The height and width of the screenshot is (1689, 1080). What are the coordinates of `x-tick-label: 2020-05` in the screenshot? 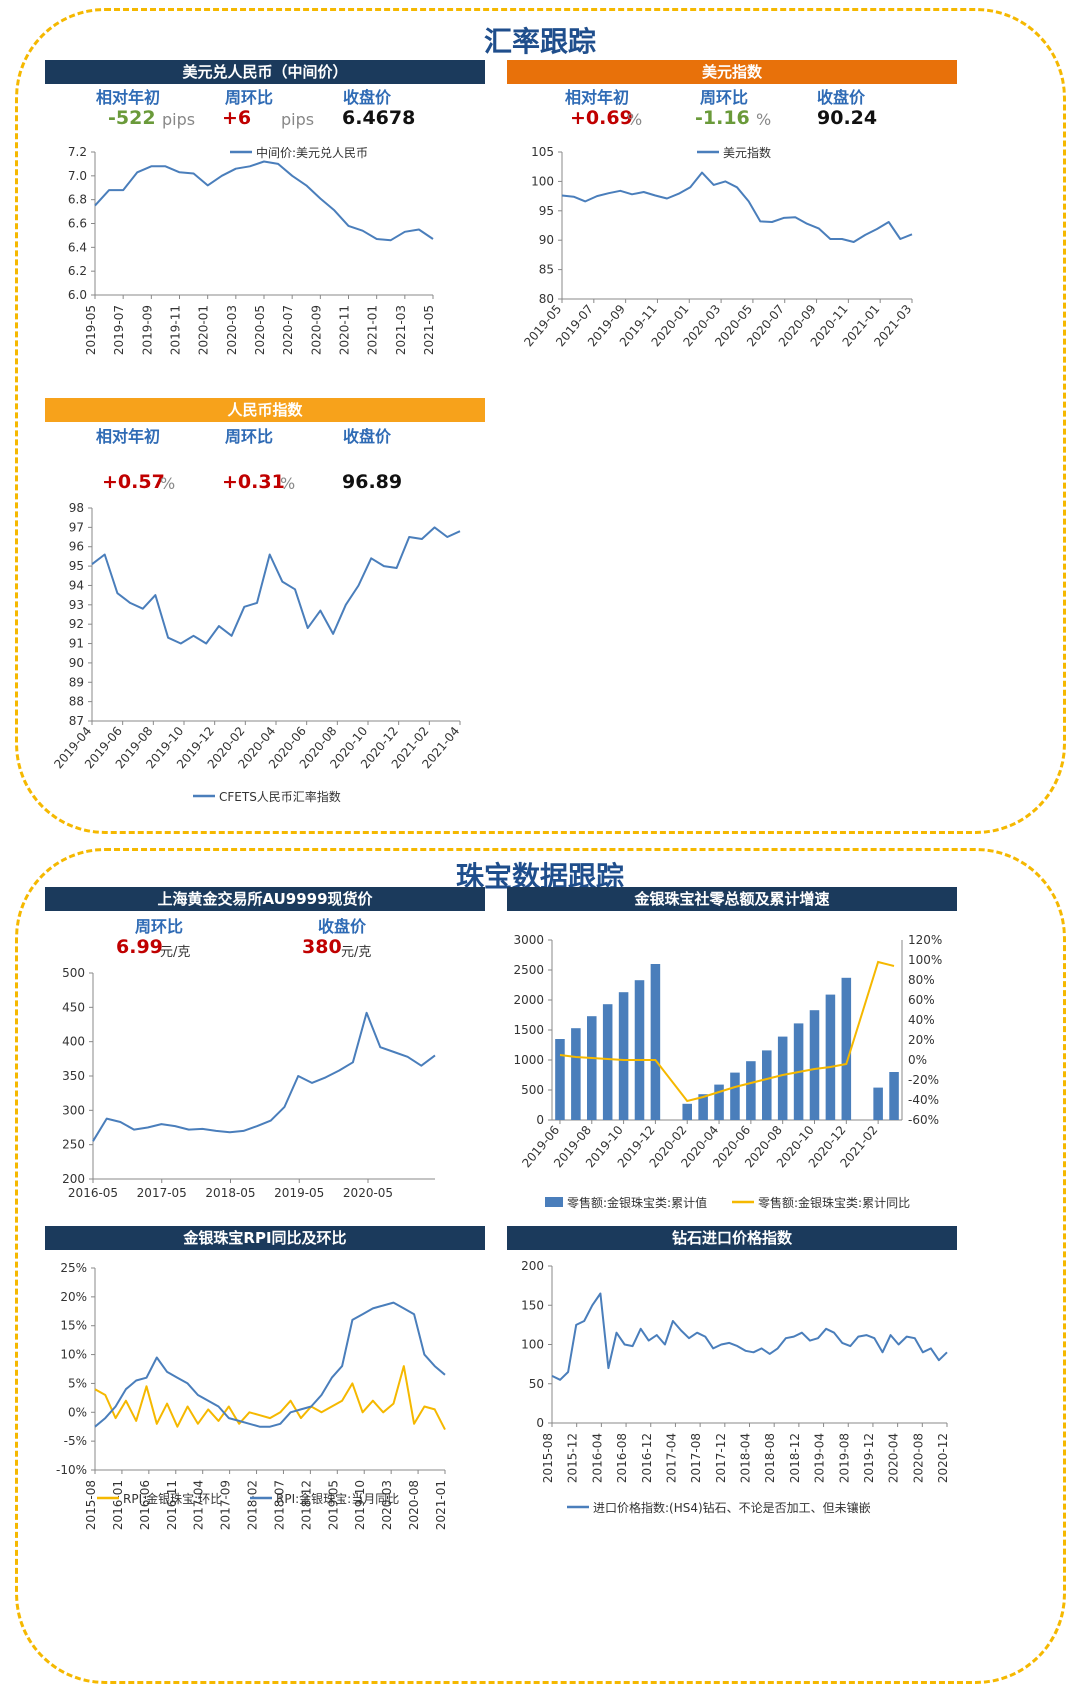 It's located at (260, 330).